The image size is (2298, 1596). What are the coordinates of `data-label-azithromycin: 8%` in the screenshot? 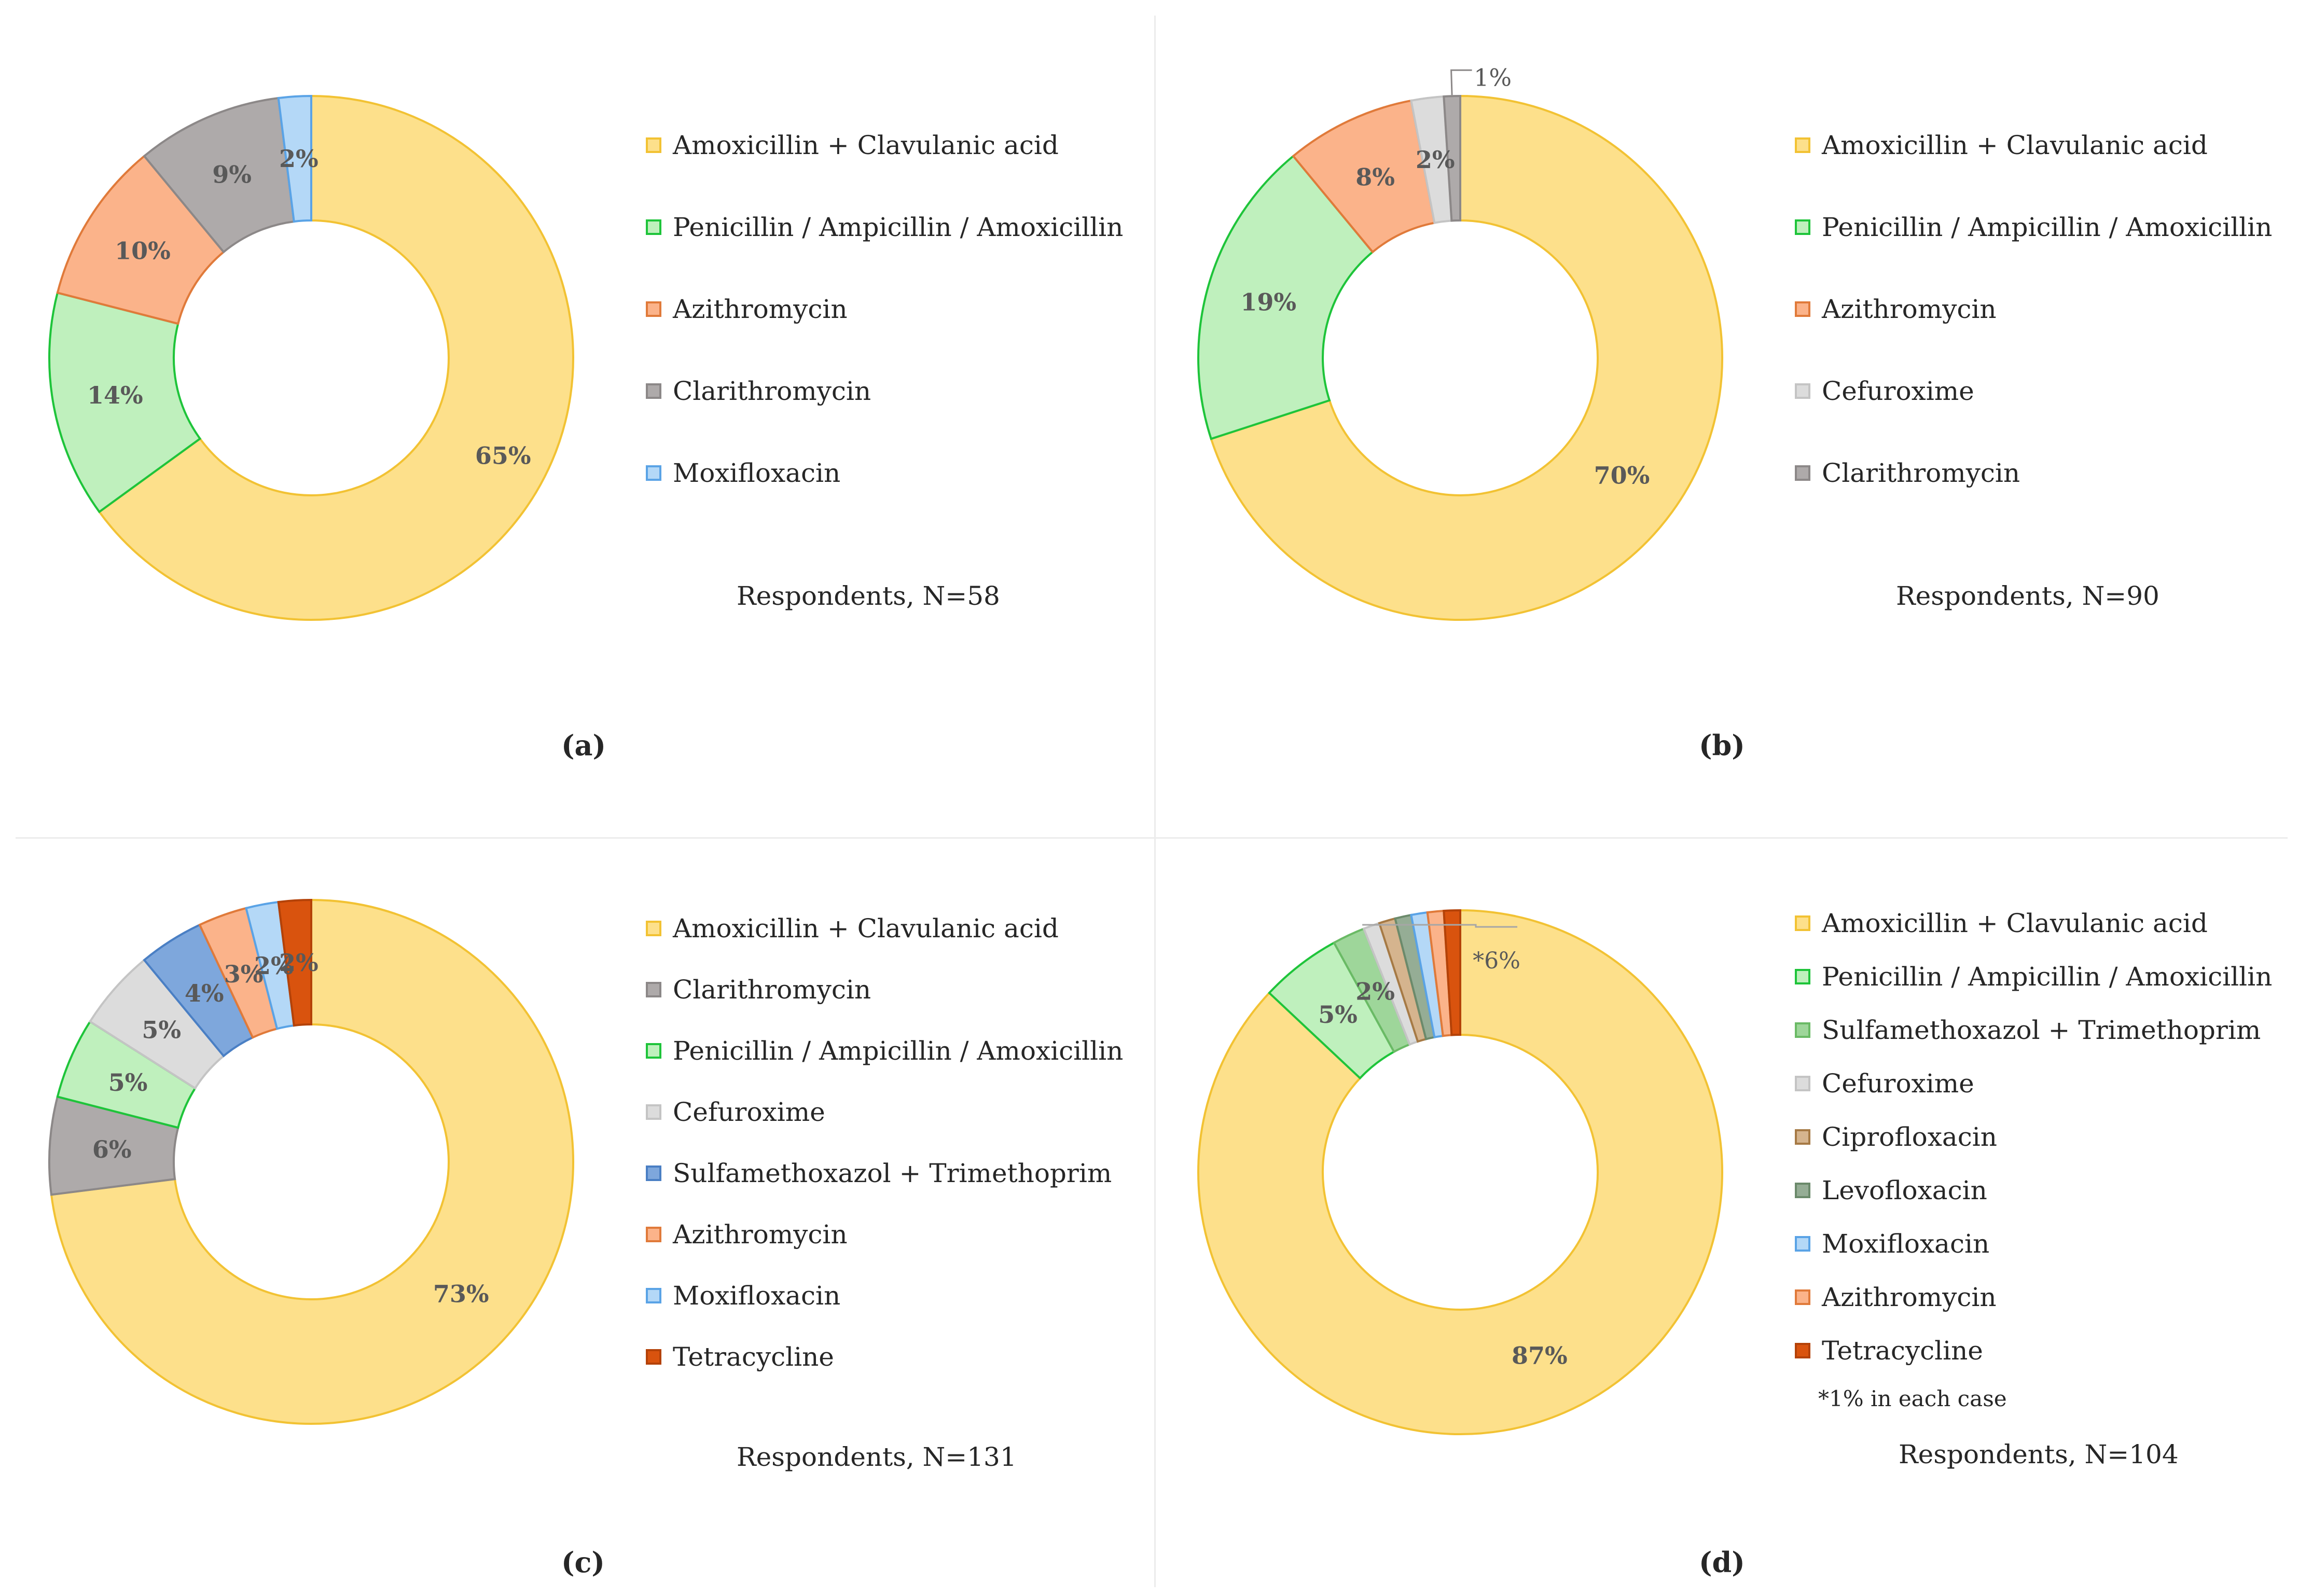 It's located at (1375, 177).